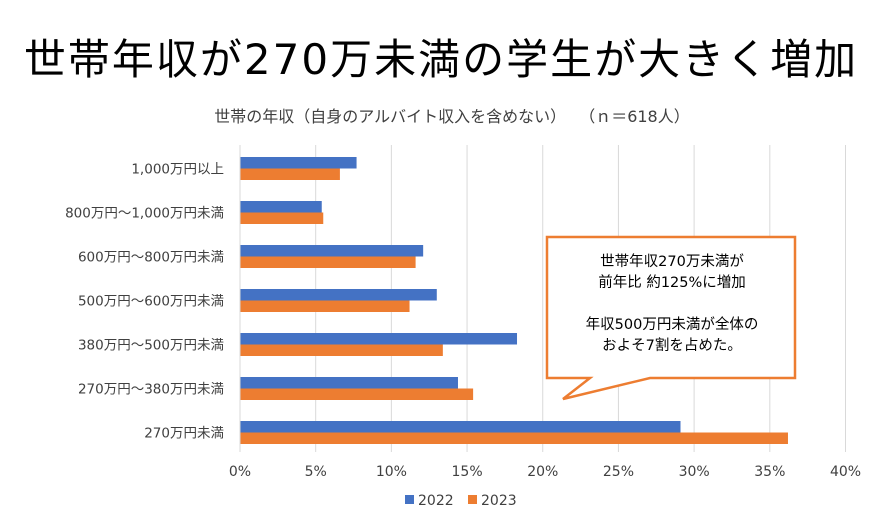  What do you see at coordinates (694, 472) in the screenshot?
I see `x-tick-label: 30%` at bounding box center [694, 472].